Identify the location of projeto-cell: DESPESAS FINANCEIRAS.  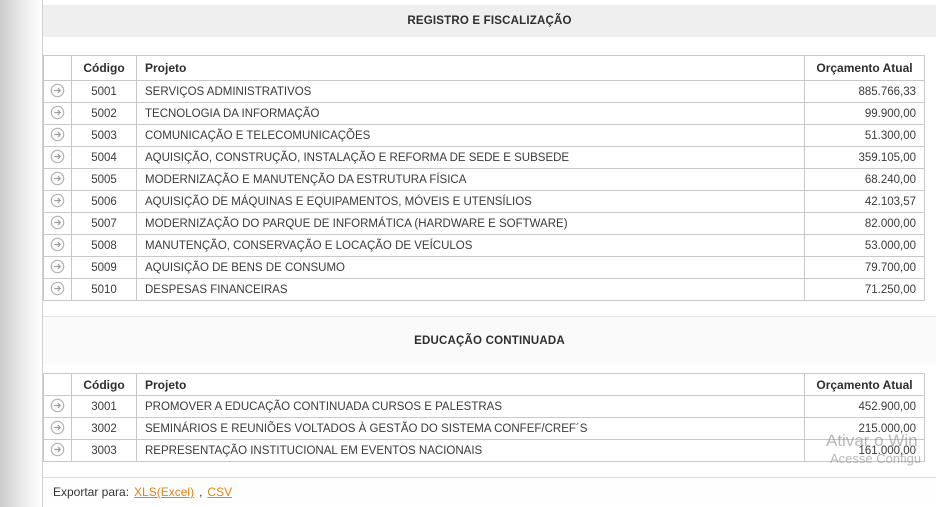
(470, 289).